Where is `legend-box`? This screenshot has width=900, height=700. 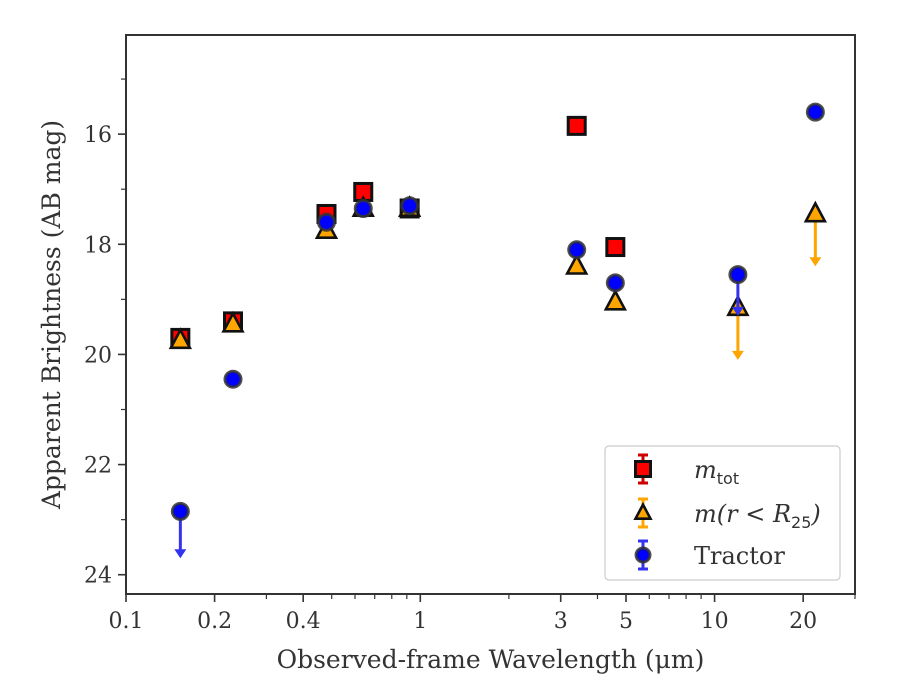 legend-box is located at coordinates (722, 513).